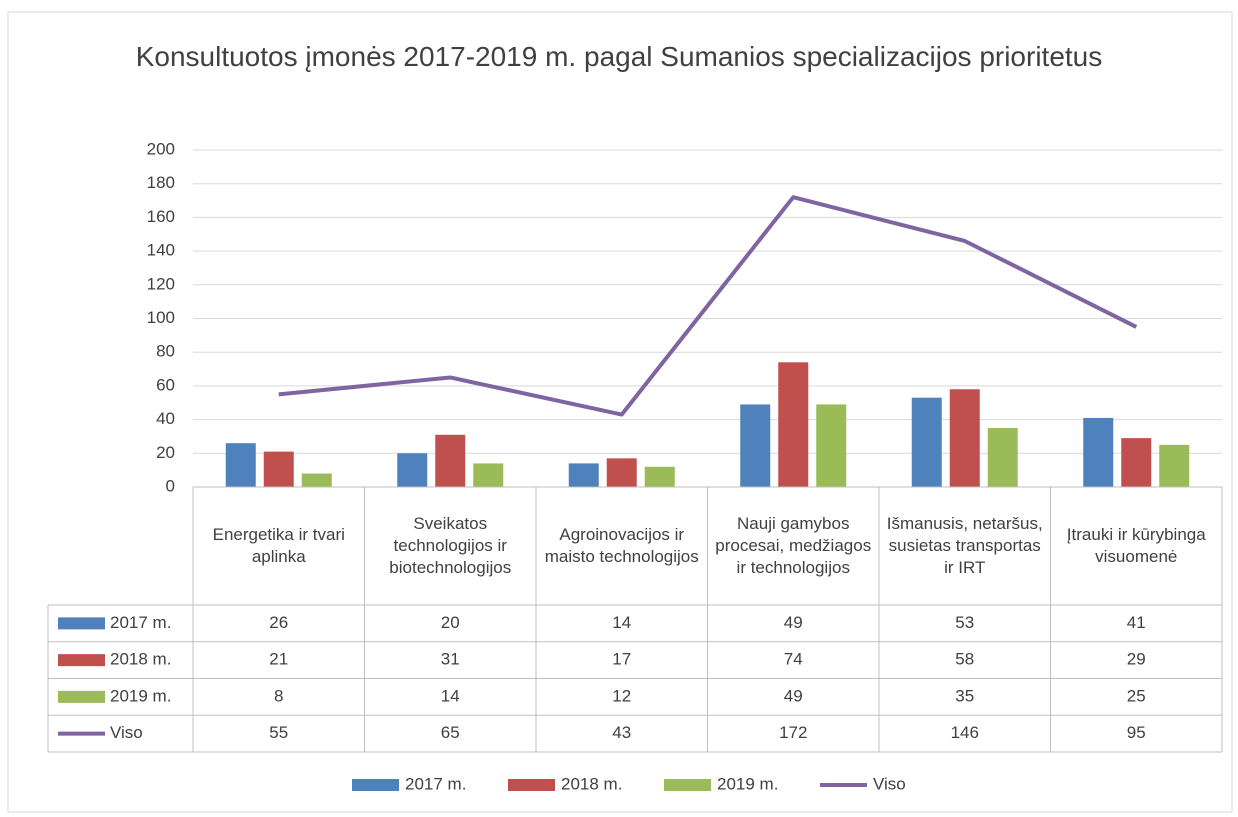 This screenshot has width=1238, height=817. Describe the element at coordinates (964, 659) in the screenshot. I see `table-value: 58` at that location.